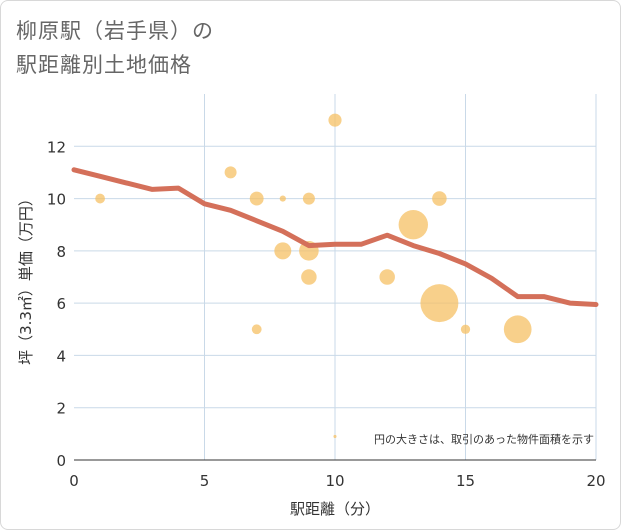  What do you see at coordinates (104, 65) in the screenshot?
I see `chart-title-line2: 駅距離別土地価格` at bounding box center [104, 65].